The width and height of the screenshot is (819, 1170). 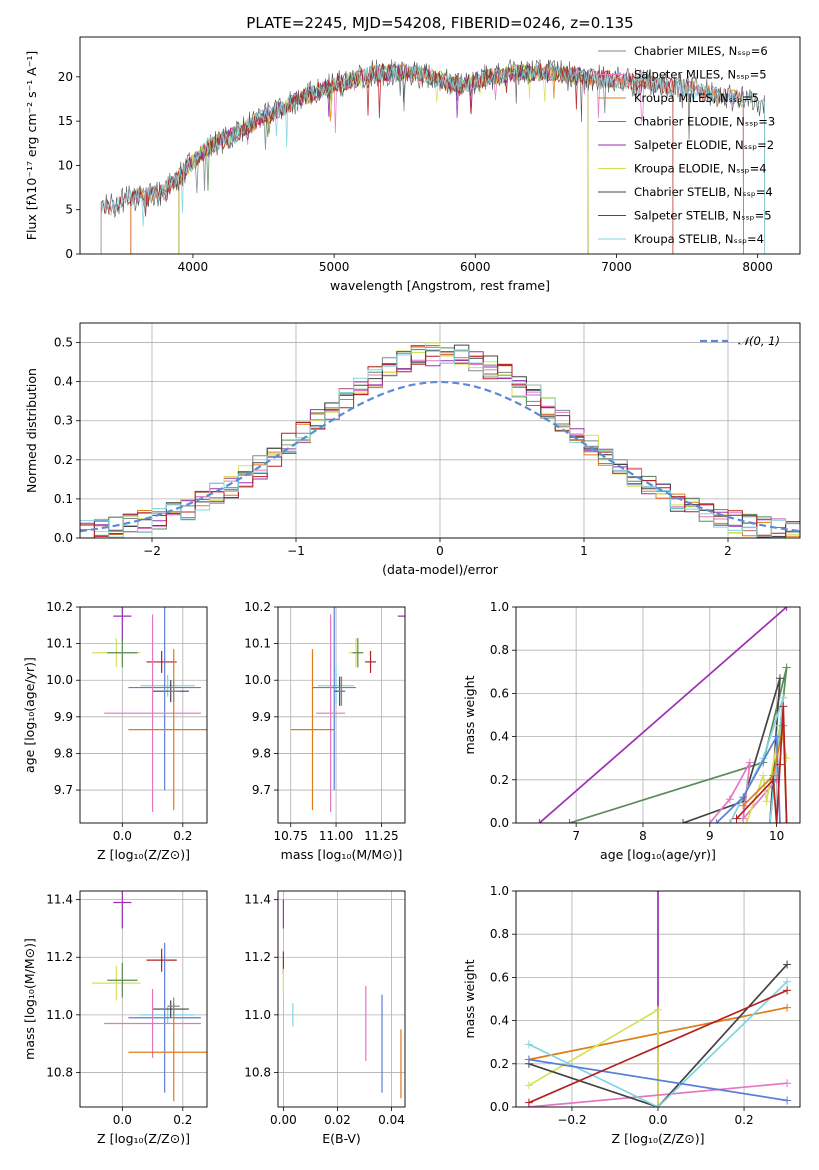 I want to click on legend-entry: Chabrier ELODIE, Nₛₛₚ=3, so click(x=704, y=122).